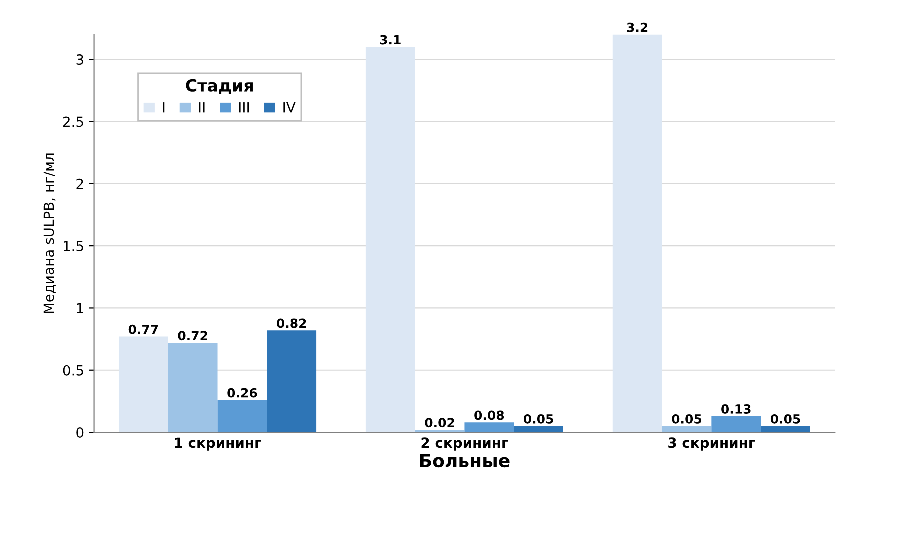 The height and width of the screenshot is (534, 898). Describe the element at coordinates (290, 107) in the screenshot. I see `legend-label: IV` at that location.